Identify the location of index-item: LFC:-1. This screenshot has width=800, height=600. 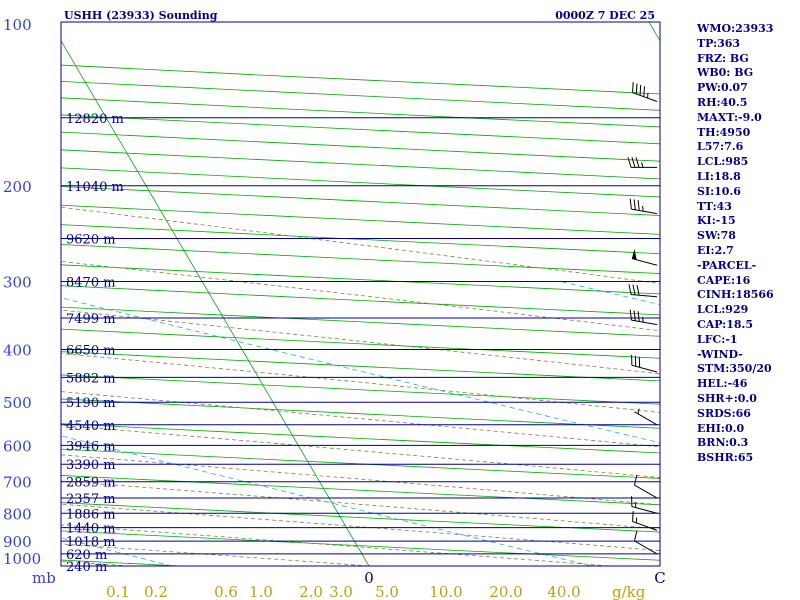
(717, 339).